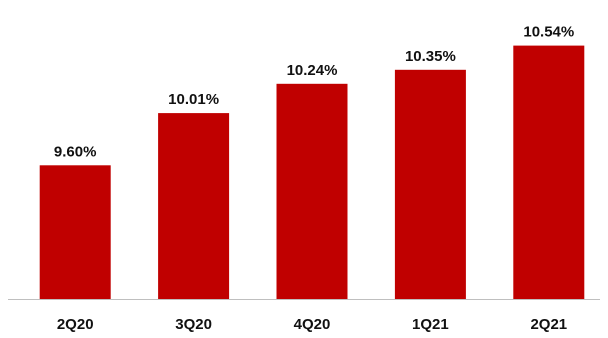 The height and width of the screenshot is (338, 608). What do you see at coordinates (430, 324) in the screenshot?
I see `x-tick-label-1Q21: 1Q21` at bounding box center [430, 324].